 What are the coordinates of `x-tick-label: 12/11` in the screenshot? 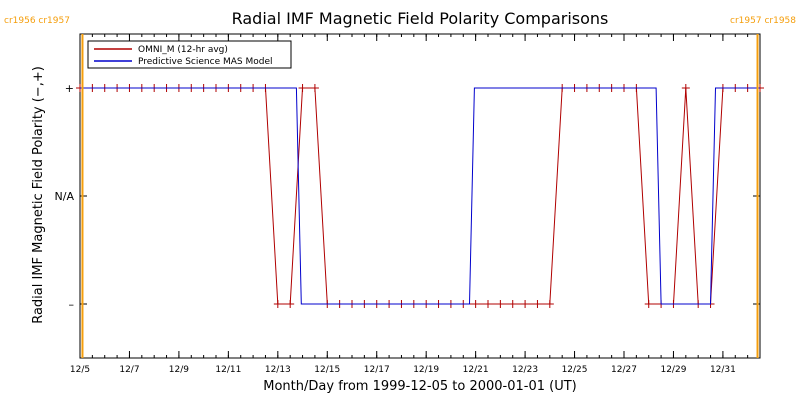 It's located at (228, 370).